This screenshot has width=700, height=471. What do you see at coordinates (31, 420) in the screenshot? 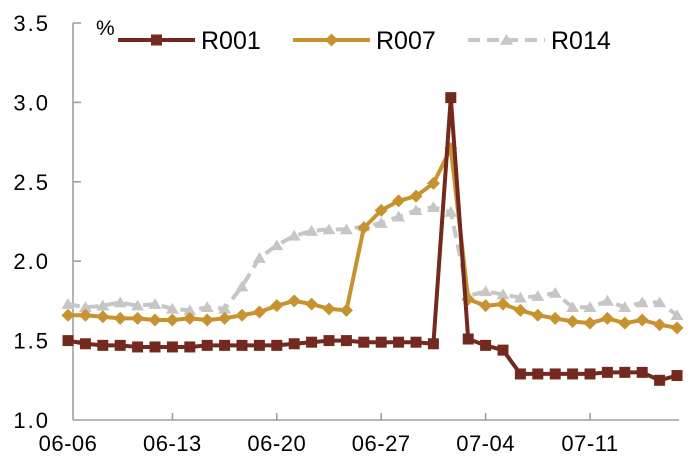
I see `y-tick-label: 1.0` at bounding box center [31, 420].